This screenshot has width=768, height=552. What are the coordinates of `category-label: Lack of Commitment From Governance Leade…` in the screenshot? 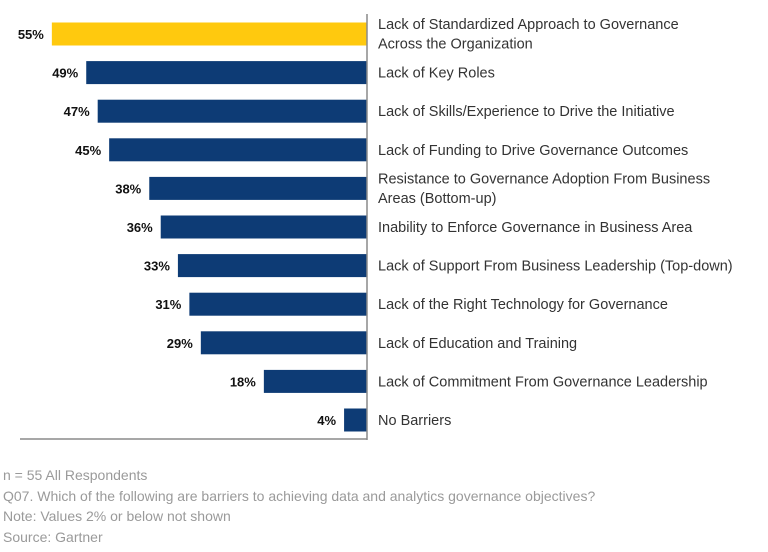 It's located at (543, 382).